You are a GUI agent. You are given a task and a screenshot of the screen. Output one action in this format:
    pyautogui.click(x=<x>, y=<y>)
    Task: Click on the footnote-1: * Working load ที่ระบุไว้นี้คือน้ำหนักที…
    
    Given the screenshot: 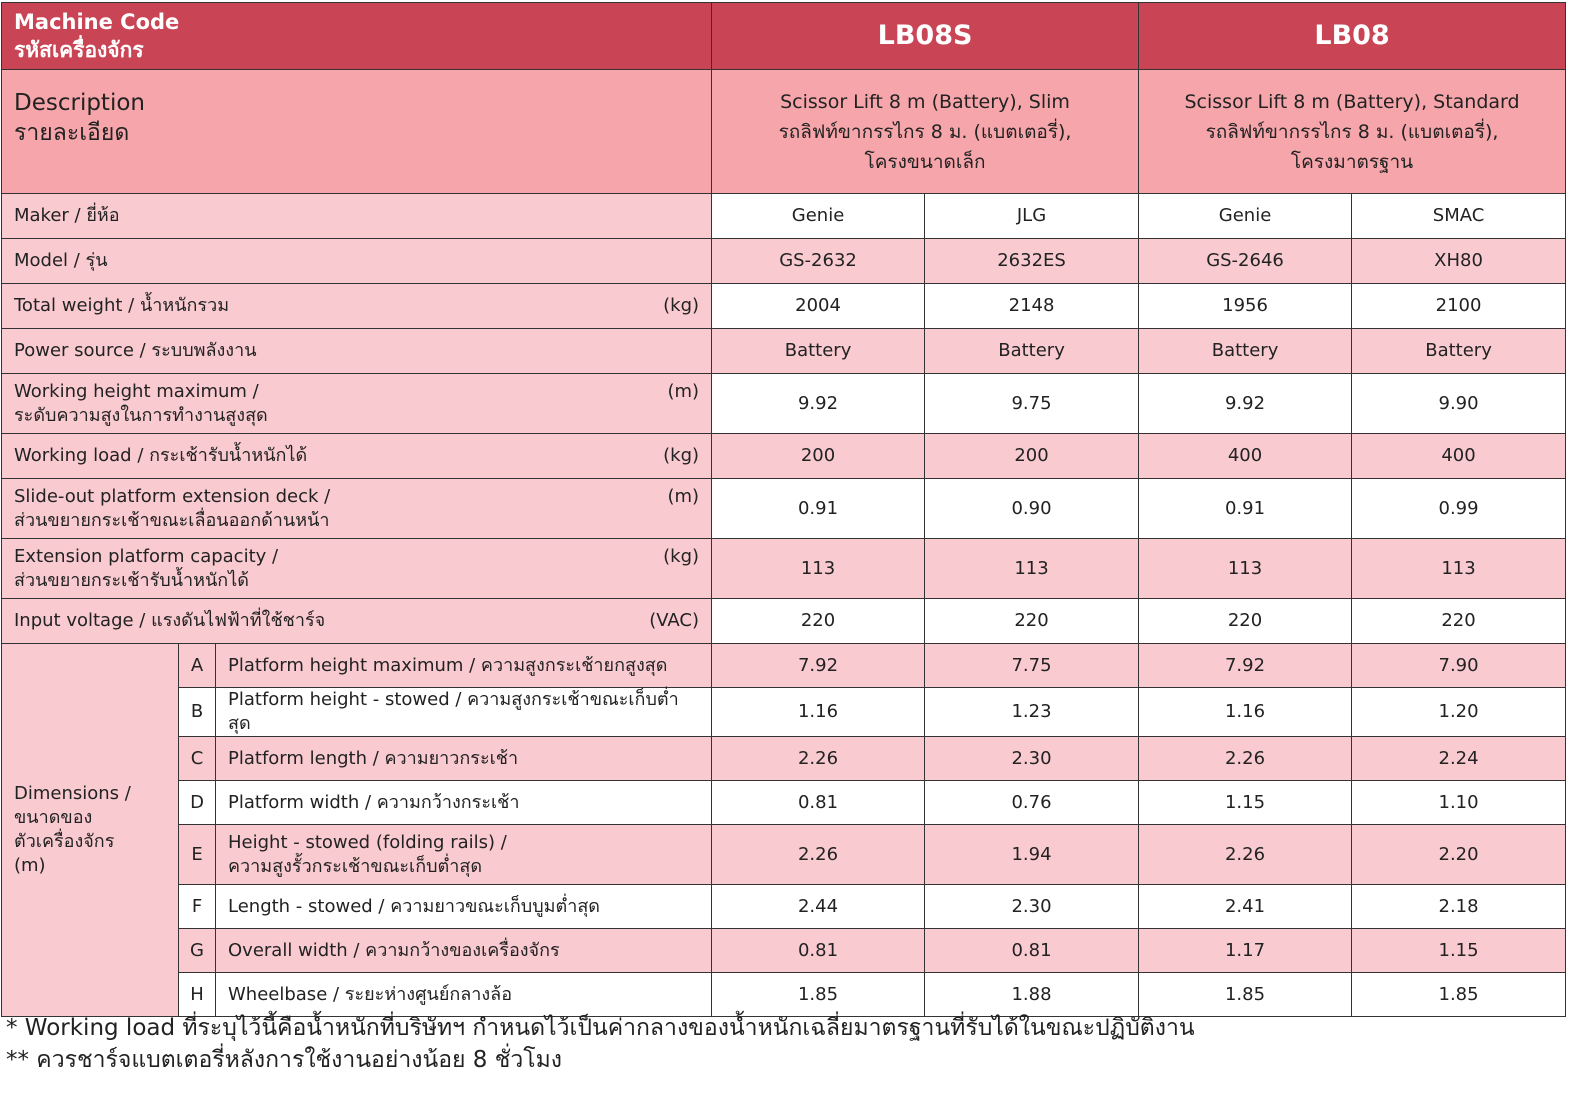 What is the action you would take?
    pyautogui.click(x=600, y=1028)
    